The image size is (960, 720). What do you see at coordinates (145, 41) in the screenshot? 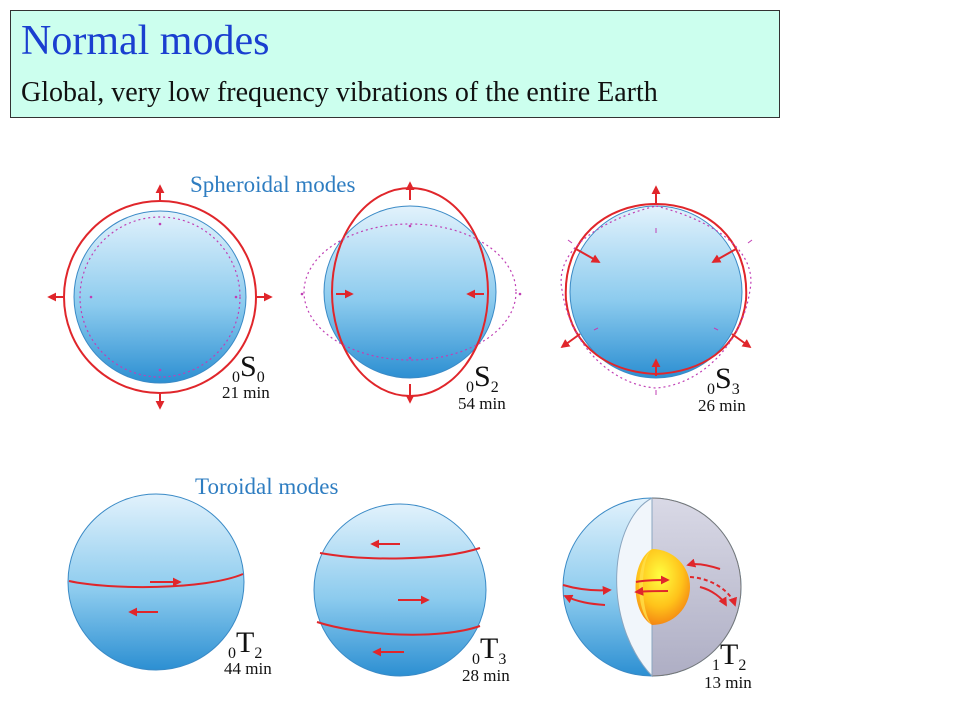
I see `page-title: Normal modes` at bounding box center [145, 41].